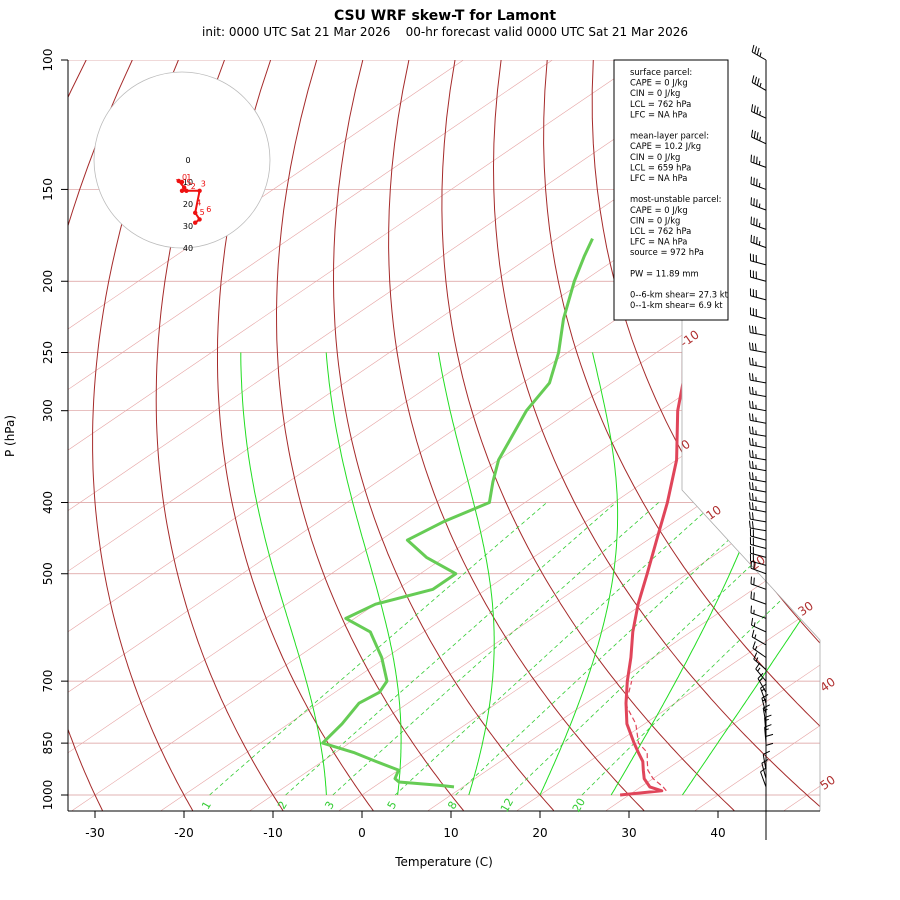 The image size is (900, 900). Describe the element at coordinates (208, 209) in the screenshot. I see `hodograph-label: 6` at that location.